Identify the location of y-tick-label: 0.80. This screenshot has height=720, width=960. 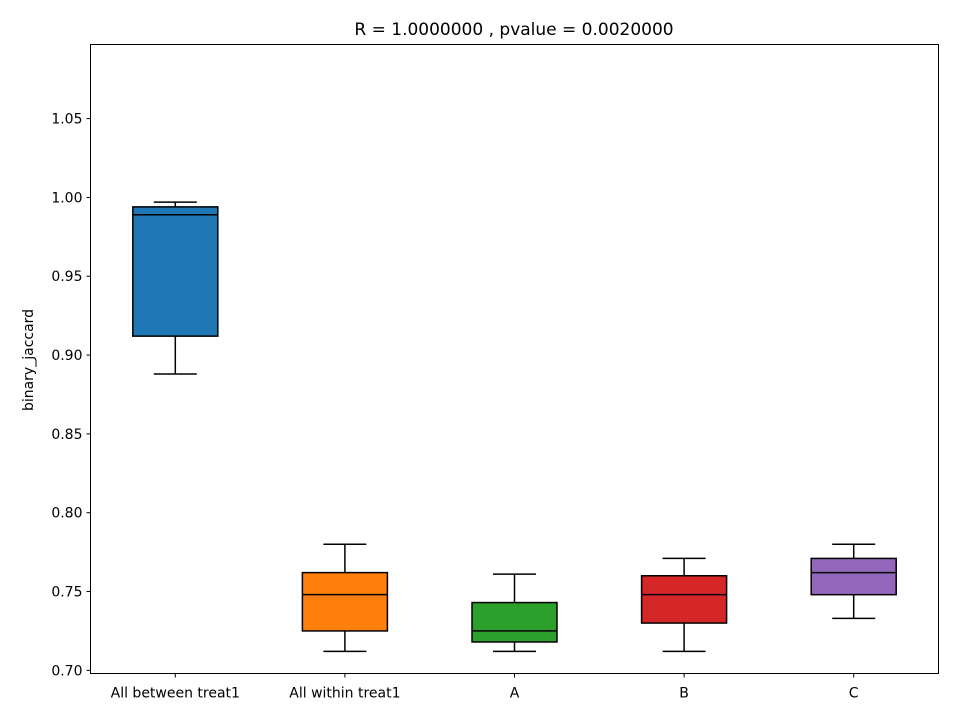
(66, 514).